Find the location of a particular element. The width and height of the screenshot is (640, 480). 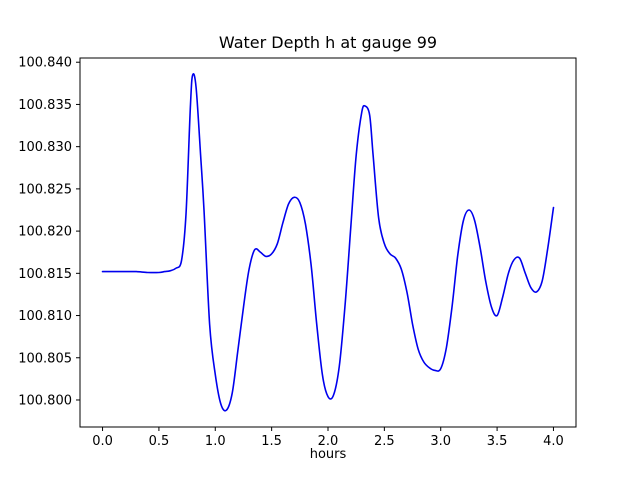

y-tick-label: 100.825 is located at coordinates (45, 189).